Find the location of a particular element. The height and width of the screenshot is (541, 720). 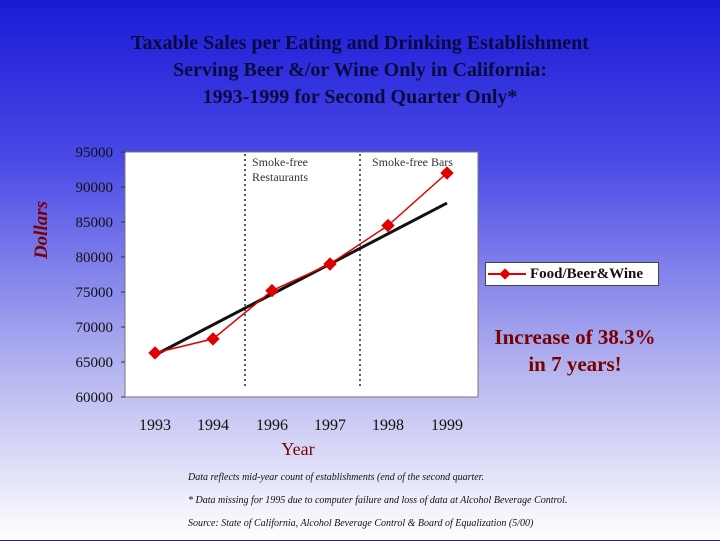

y-tick-label: 85000 is located at coordinates (95, 223).